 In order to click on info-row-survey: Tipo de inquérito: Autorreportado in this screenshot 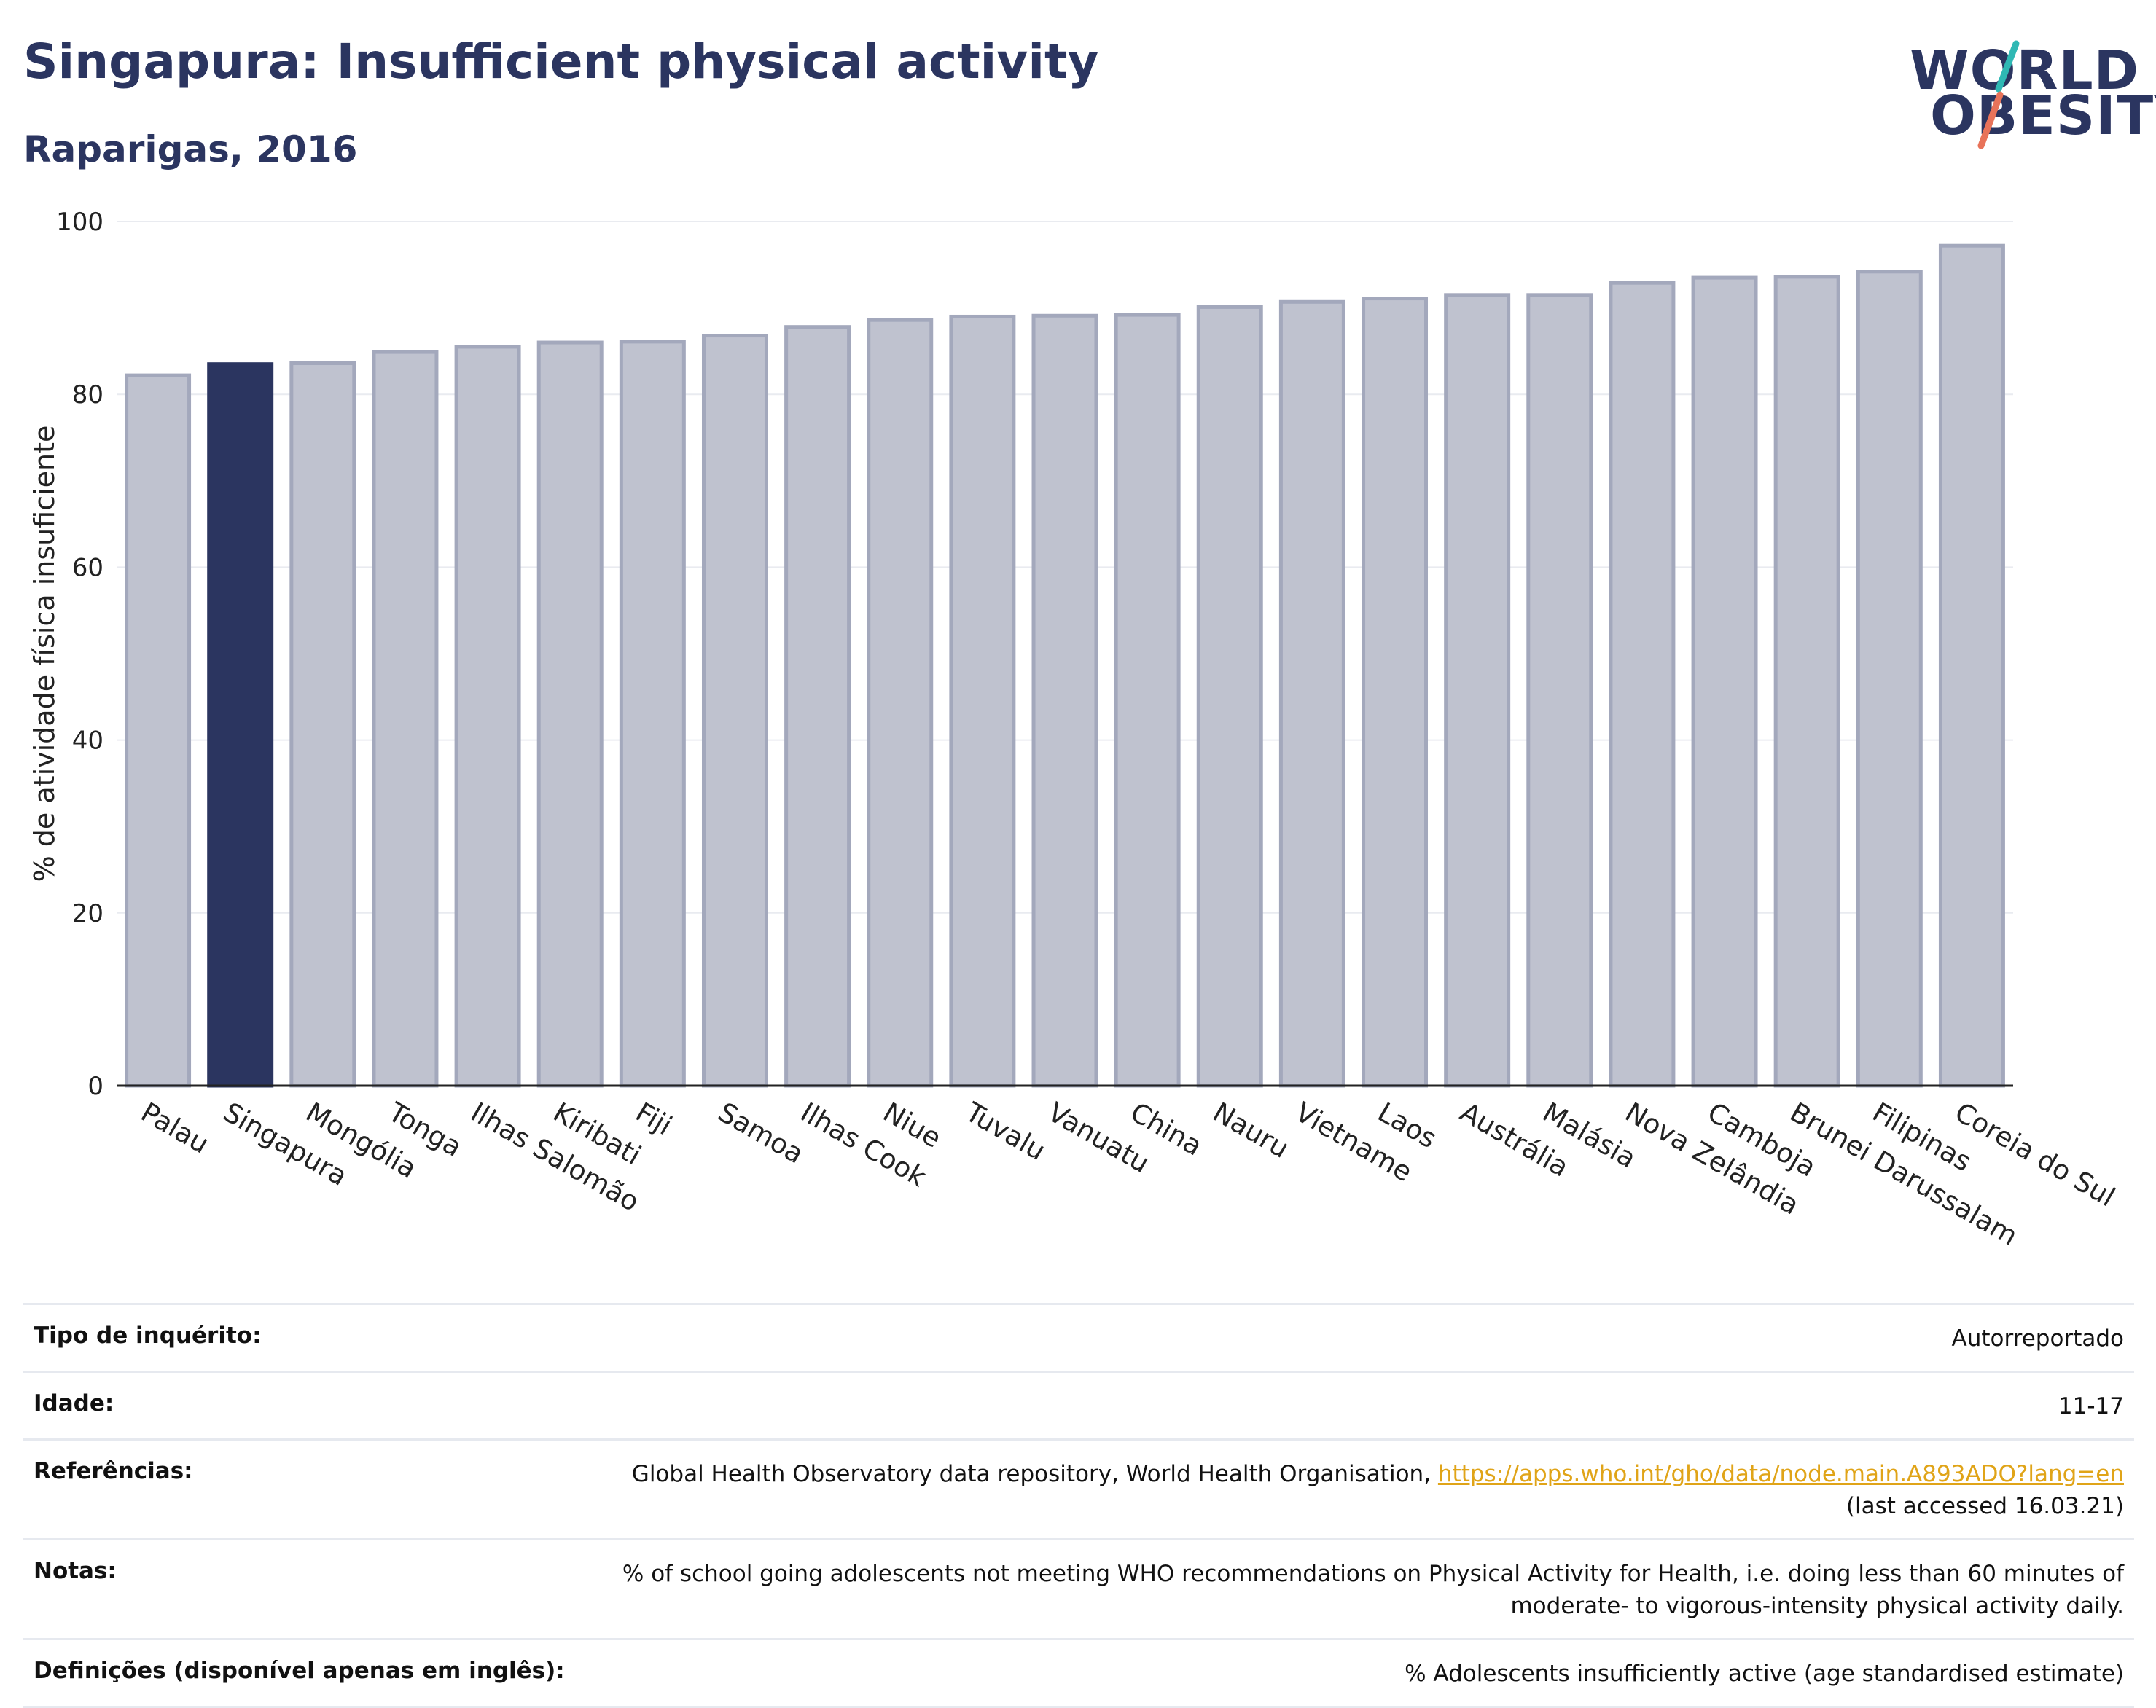, I will do `click(1079, 1337)`.